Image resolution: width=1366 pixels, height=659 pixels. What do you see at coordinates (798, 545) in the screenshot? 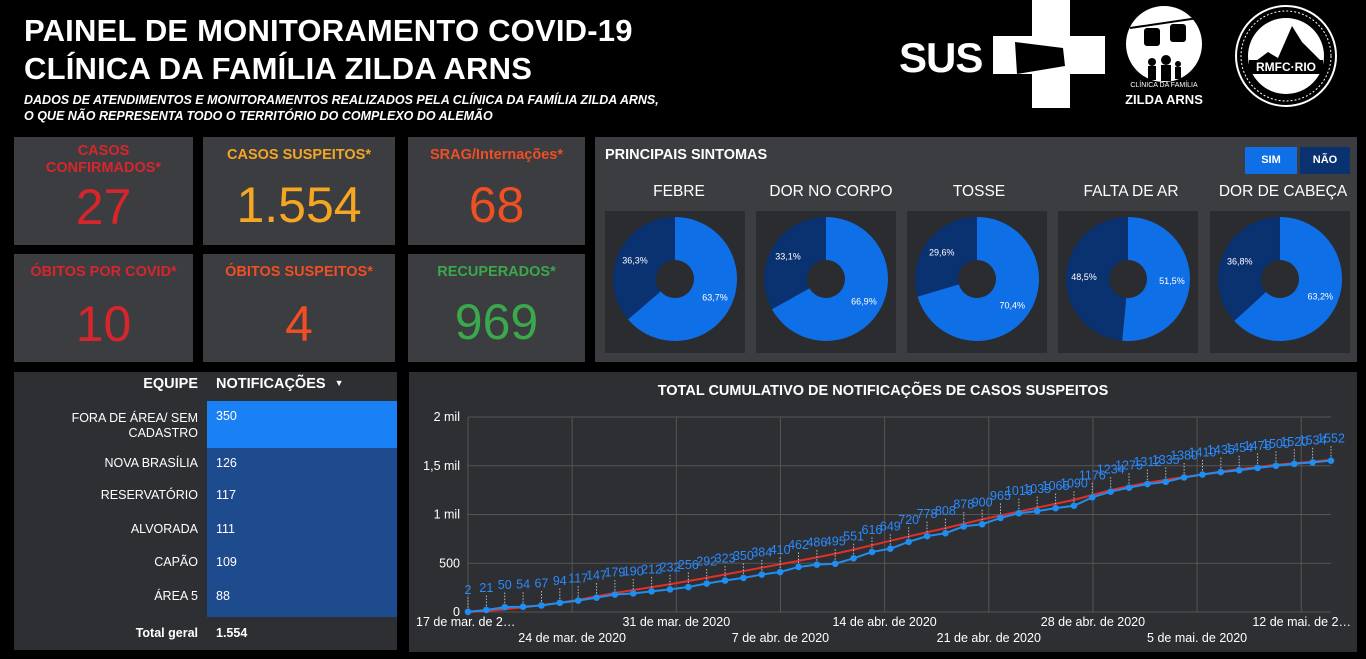
I see `data-label: 462` at bounding box center [798, 545].